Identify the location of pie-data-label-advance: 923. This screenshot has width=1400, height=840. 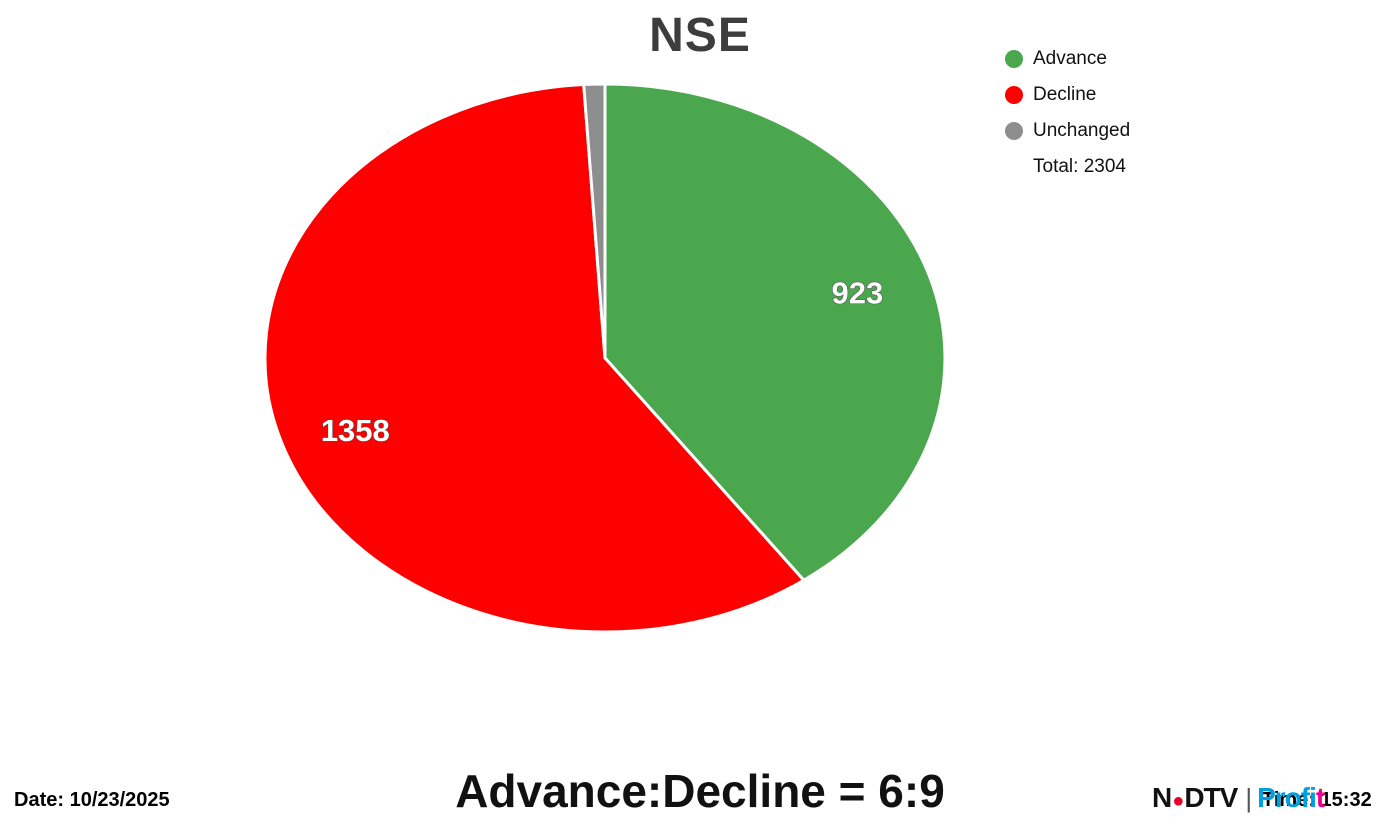
(858, 292).